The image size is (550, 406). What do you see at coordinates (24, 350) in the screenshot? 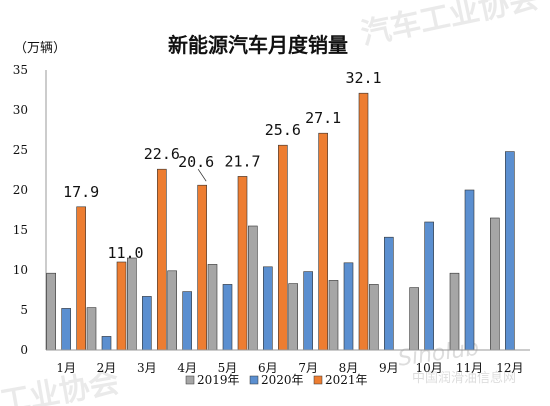
I see `y-tick-label: 0` at bounding box center [24, 350].